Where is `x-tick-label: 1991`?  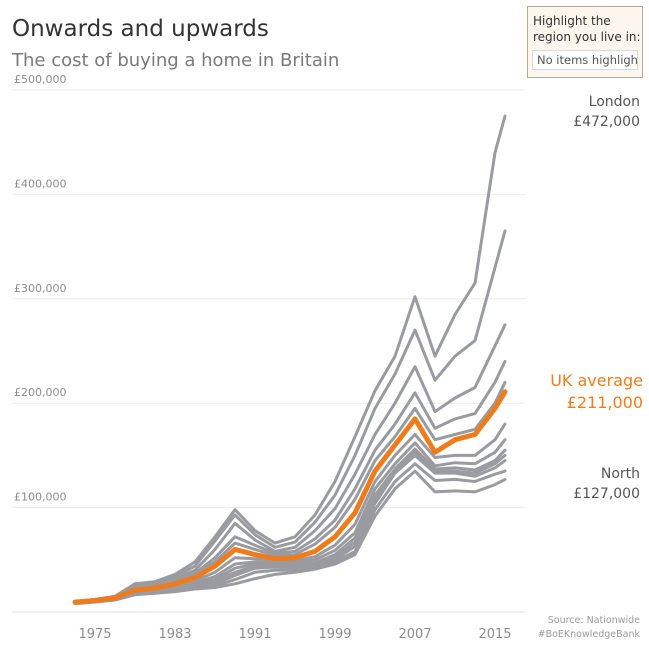
x-tick-label: 1991 is located at coordinates (254, 634).